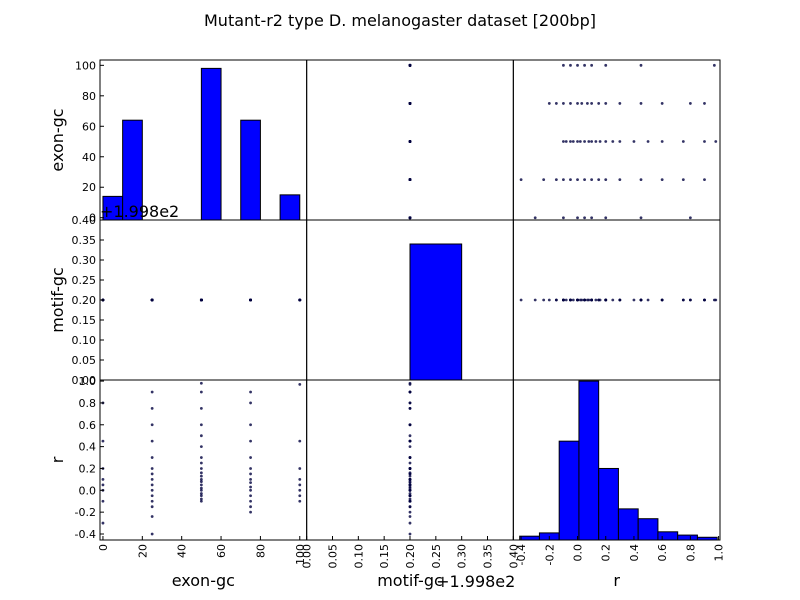 The width and height of the screenshot is (800, 600). Describe the element at coordinates (142, 551) in the screenshot. I see `x-tick-label: 20` at that location.